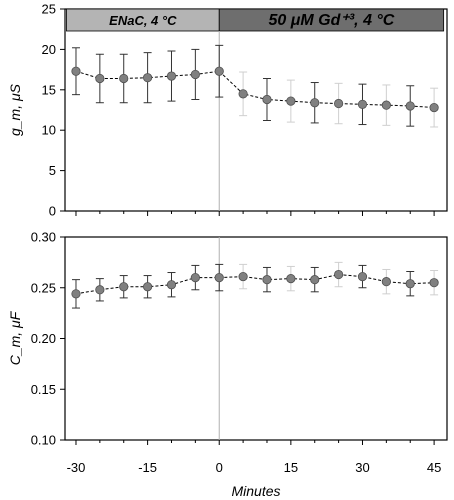 This screenshot has width=454, height=500. I want to click on cm-series-line, so click(255, 284).